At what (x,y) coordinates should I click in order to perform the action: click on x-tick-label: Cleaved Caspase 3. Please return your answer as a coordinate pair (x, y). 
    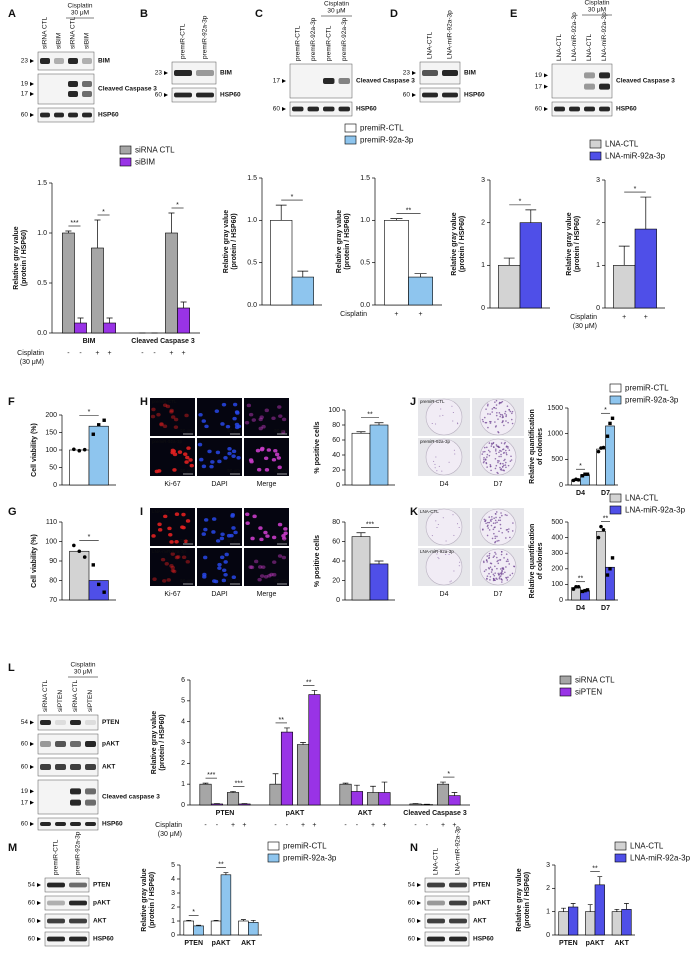
    Looking at the image, I should click on (435, 813).